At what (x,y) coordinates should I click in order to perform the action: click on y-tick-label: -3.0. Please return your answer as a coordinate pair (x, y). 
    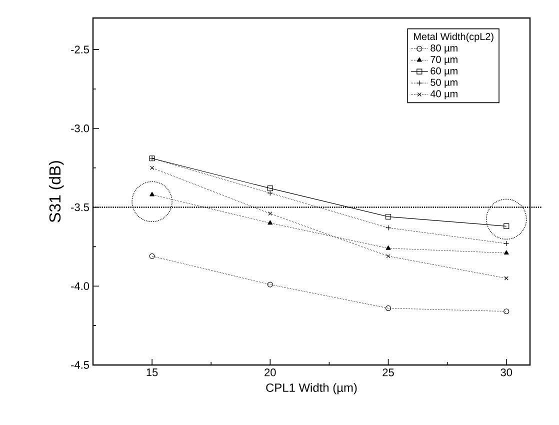
    Looking at the image, I should click on (80, 128).